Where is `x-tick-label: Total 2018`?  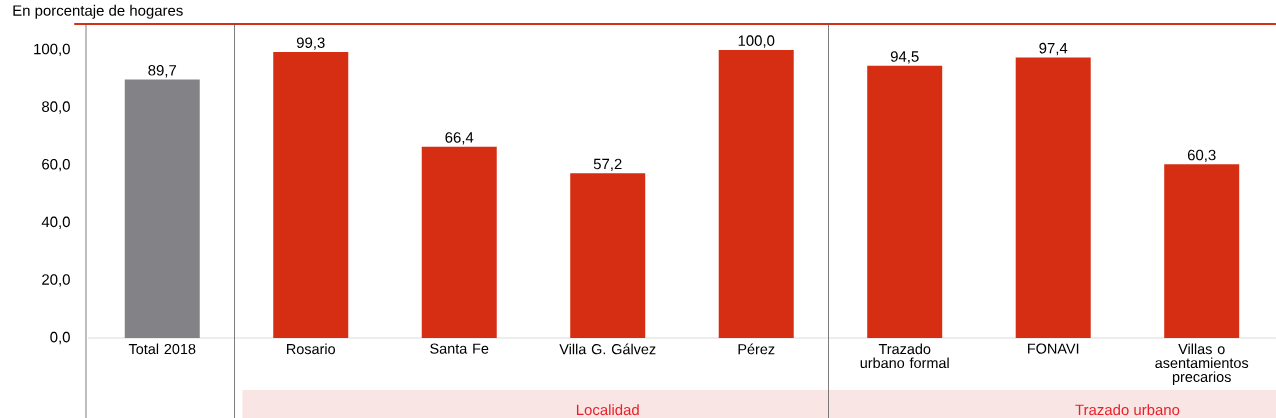 x-tick-label: Total 2018 is located at coordinates (162, 349).